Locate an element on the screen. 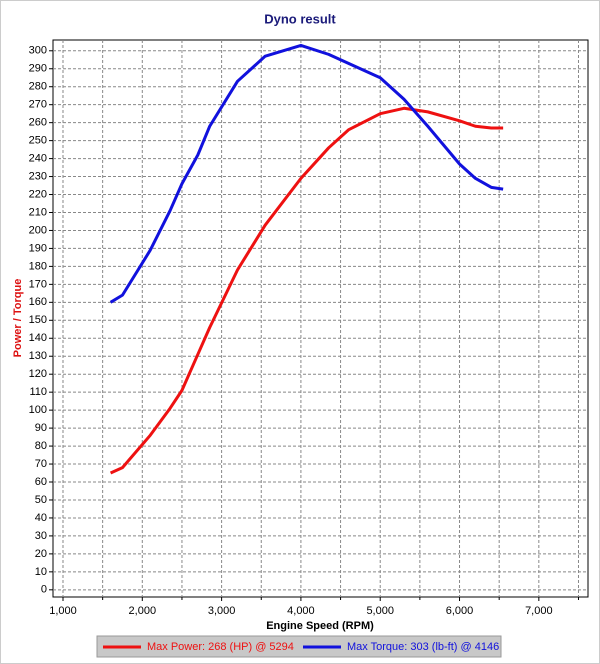 The width and height of the screenshot is (600, 664). y-tick-label: 160 is located at coordinates (38, 302).